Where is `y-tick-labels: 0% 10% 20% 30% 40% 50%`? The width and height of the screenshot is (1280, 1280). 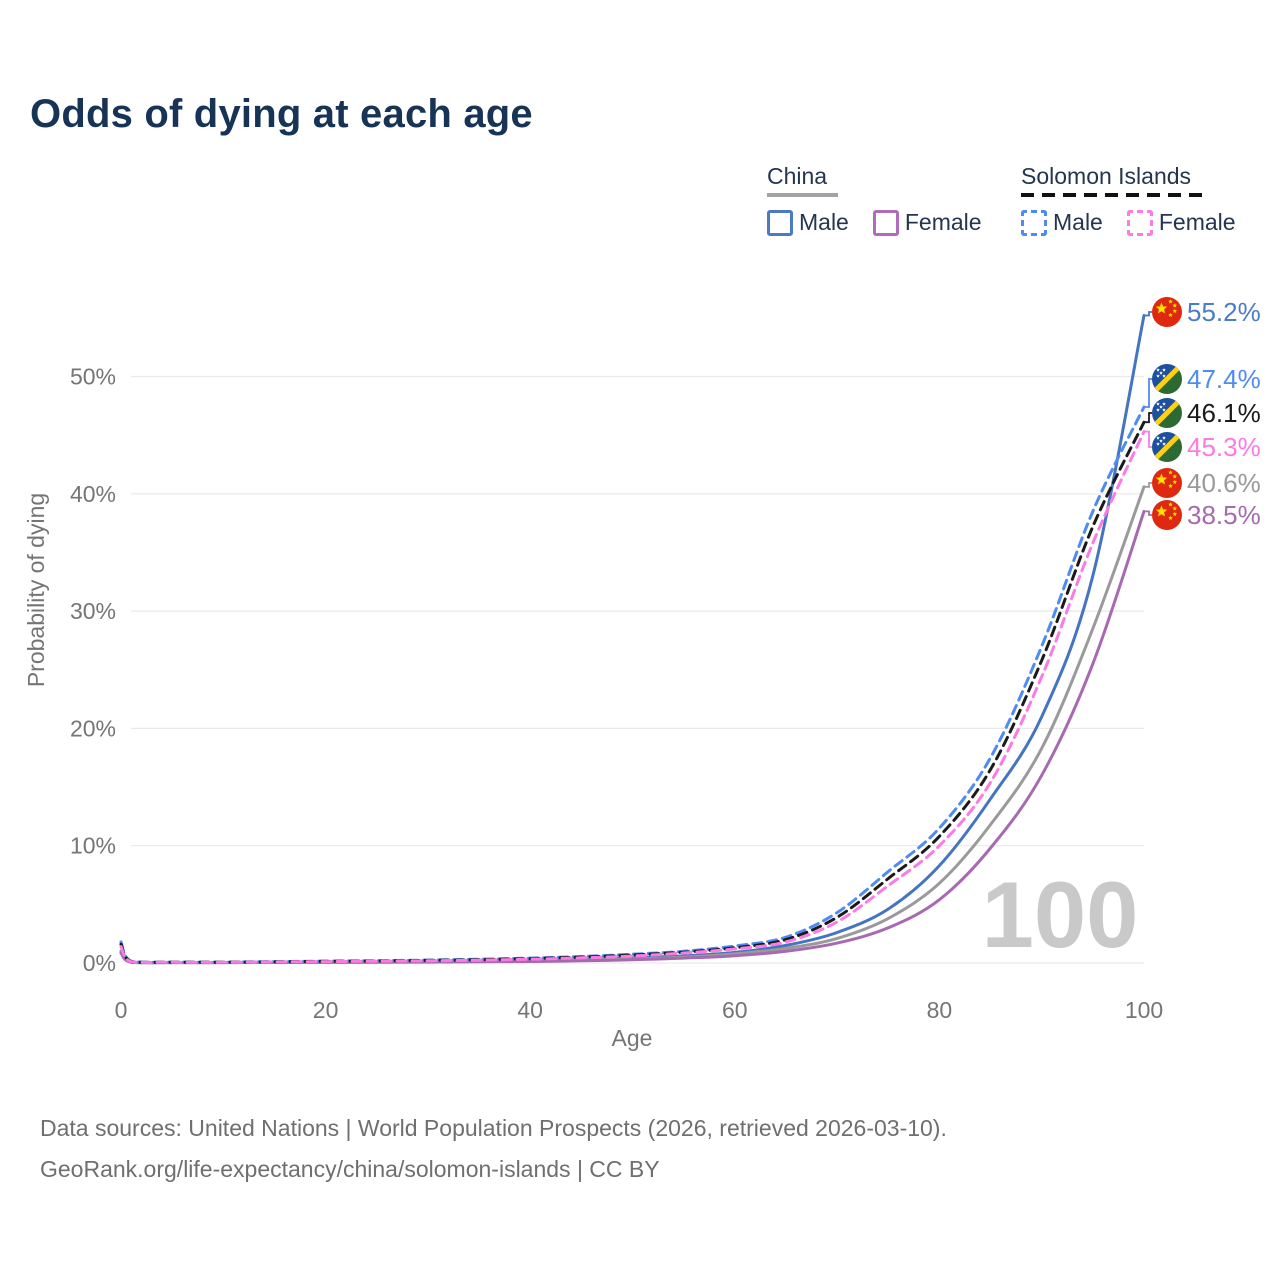 y-tick-labels: 0% 10% 20% 30% 40% 50% is located at coordinates (93, 670).